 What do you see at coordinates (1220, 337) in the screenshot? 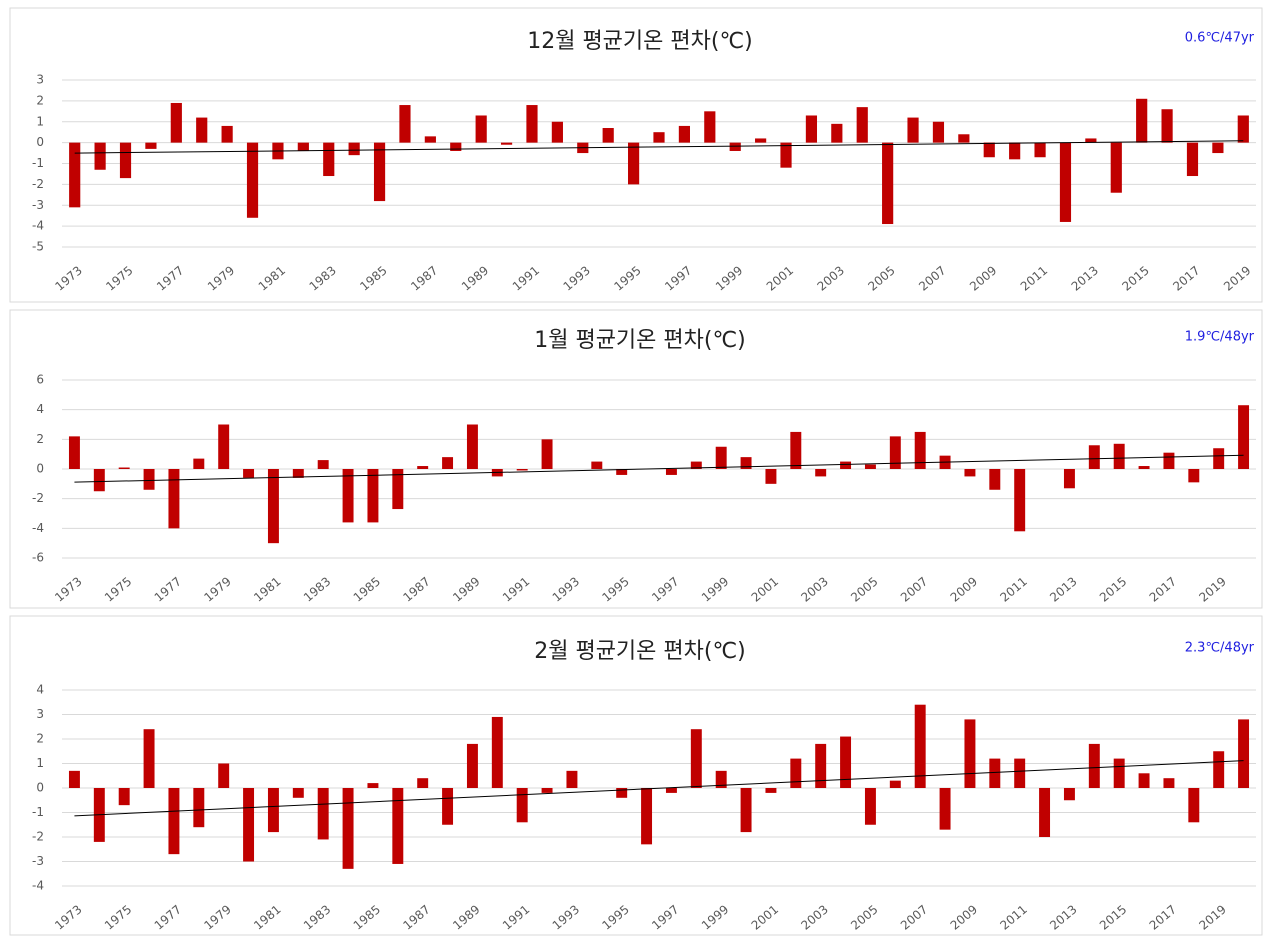
I see `annotation: 1.9℃/48yr` at bounding box center [1220, 337].